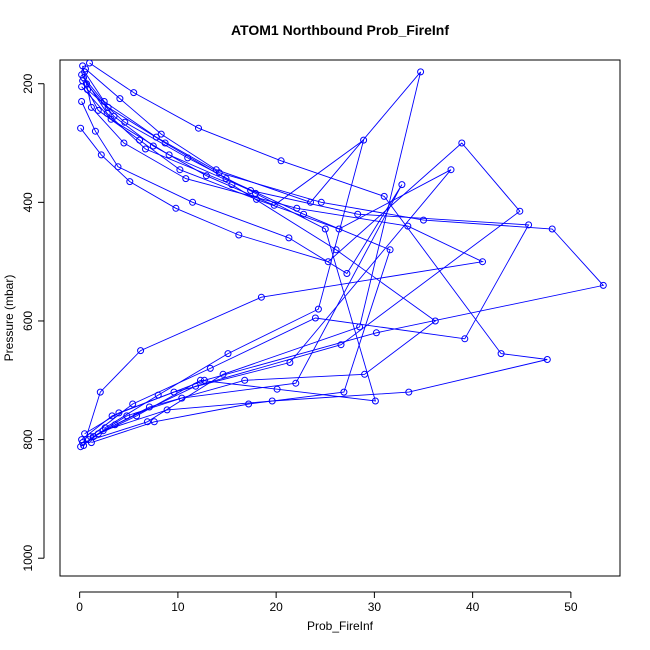 The width and height of the screenshot is (650, 650). What do you see at coordinates (276, 607) in the screenshot?
I see `x-tick-label: 20` at bounding box center [276, 607].